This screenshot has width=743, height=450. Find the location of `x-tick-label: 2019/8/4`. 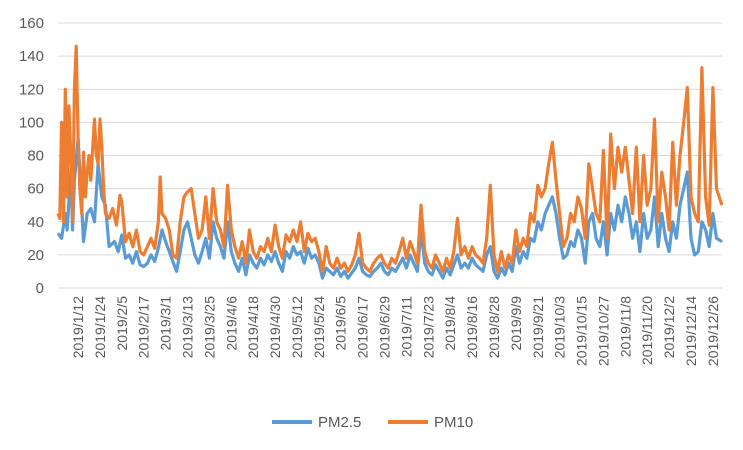

x-tick-label: 2019/8/4 is located at coordinates (450, 323).